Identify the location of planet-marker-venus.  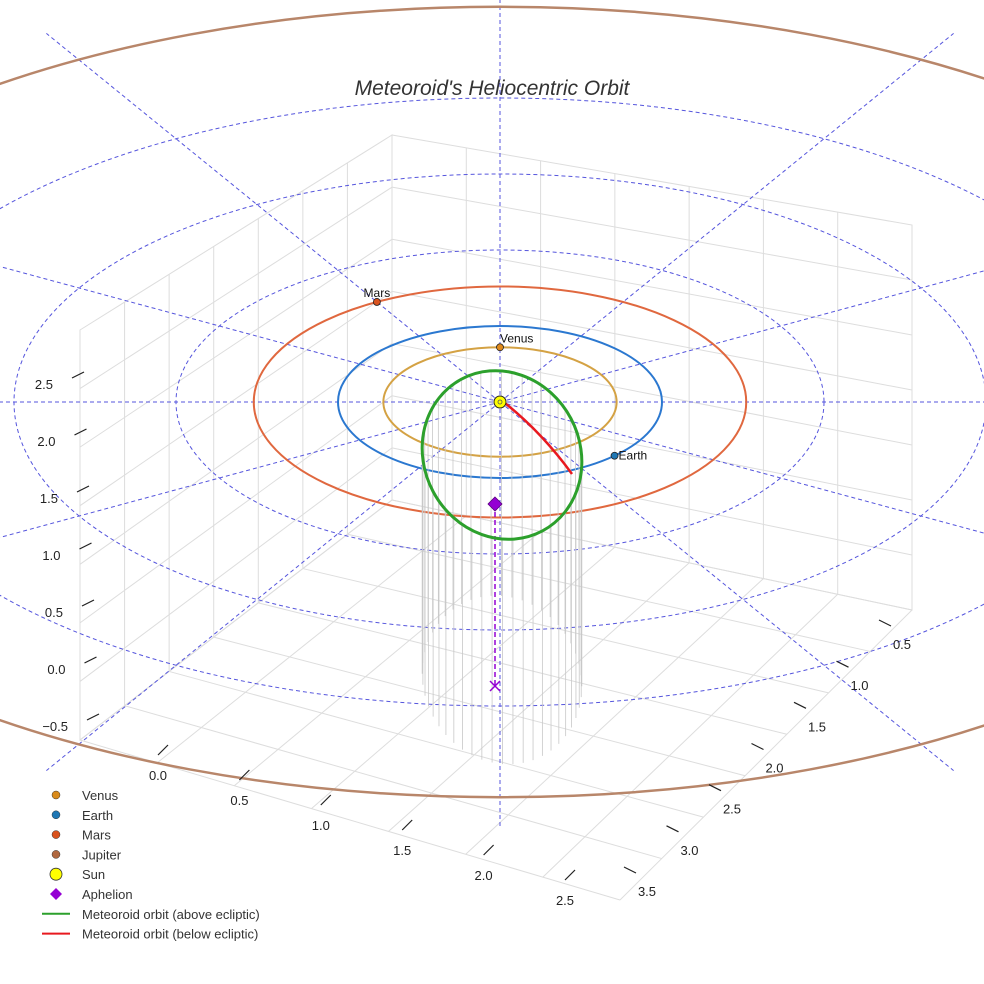
(500, 347).